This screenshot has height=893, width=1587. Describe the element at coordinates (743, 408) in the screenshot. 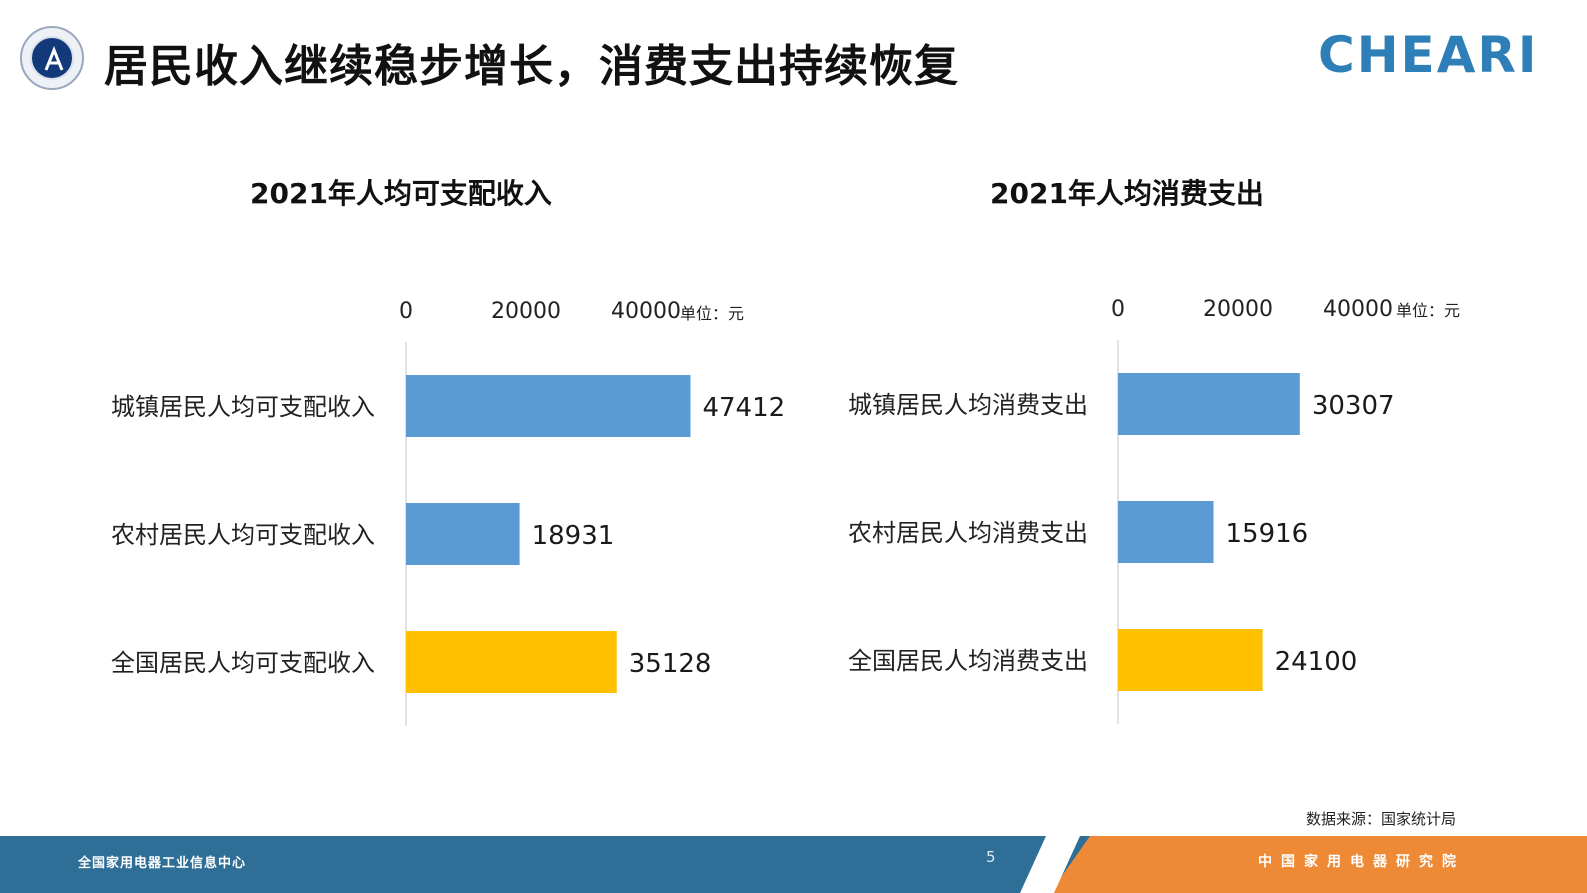

I see `data-label-1: 47412` at that location.